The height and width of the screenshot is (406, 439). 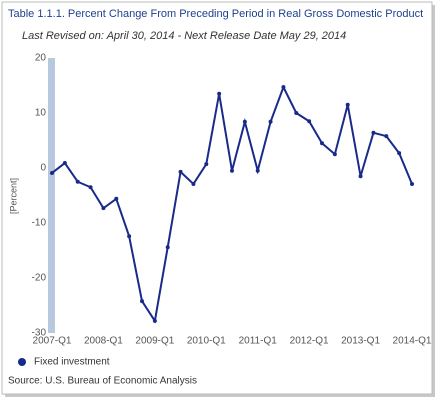 I want to click on y-tick-label: -10, so click(x=39, y=223).